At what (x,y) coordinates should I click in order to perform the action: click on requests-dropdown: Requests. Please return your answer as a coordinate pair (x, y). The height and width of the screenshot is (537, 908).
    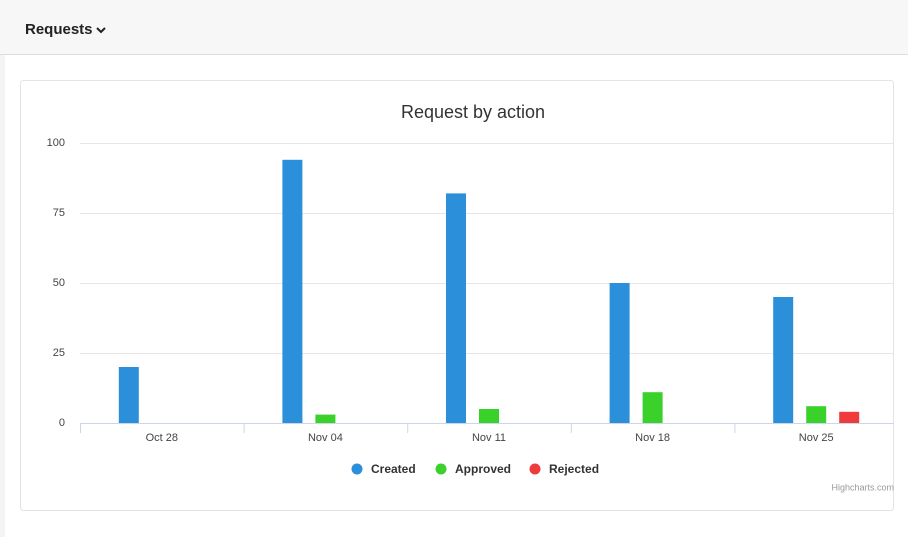
    Looking at the image, I should click on (65, 29).